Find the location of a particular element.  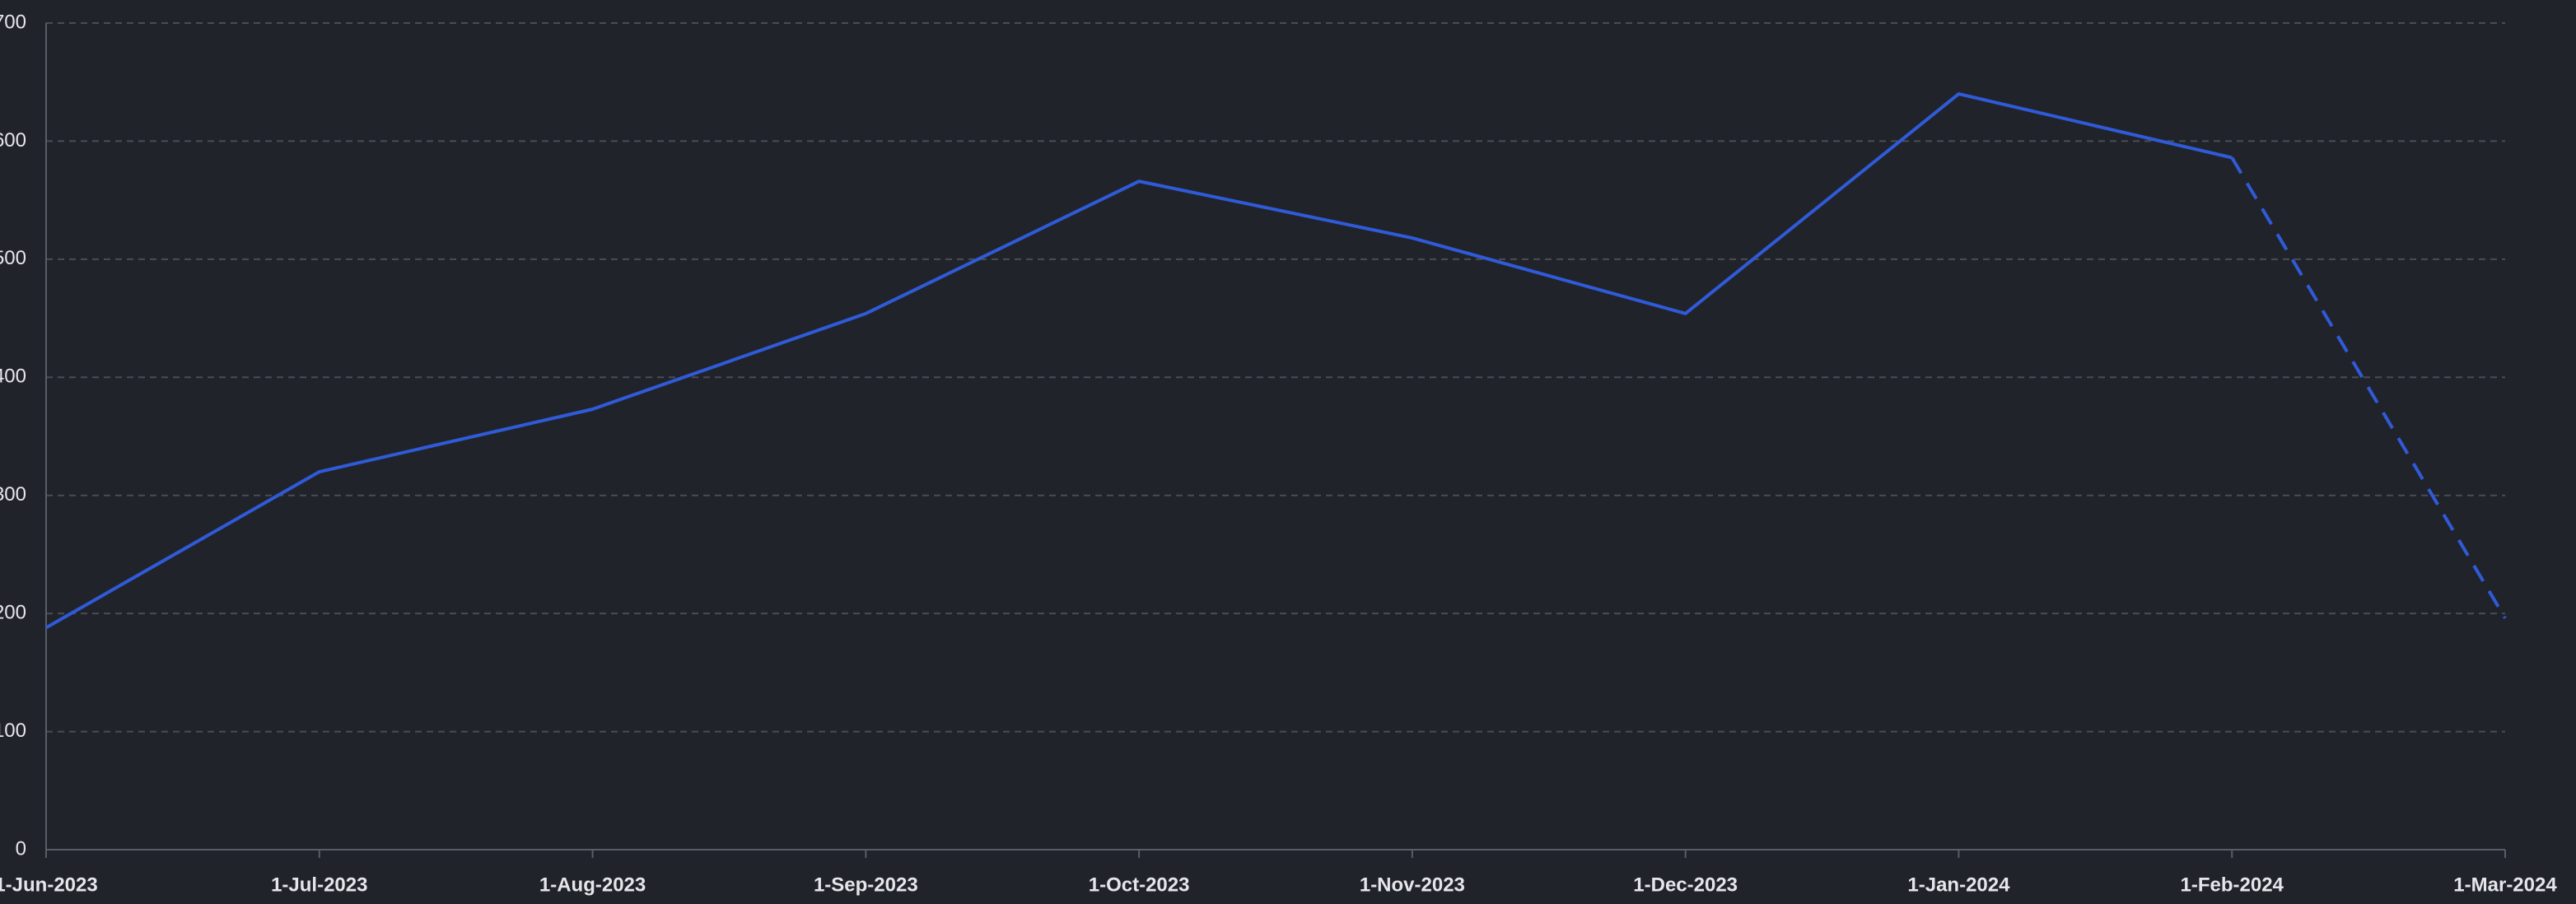

x-tick-label: 1-Dec-2023 is located at coordinates (1685, 885).